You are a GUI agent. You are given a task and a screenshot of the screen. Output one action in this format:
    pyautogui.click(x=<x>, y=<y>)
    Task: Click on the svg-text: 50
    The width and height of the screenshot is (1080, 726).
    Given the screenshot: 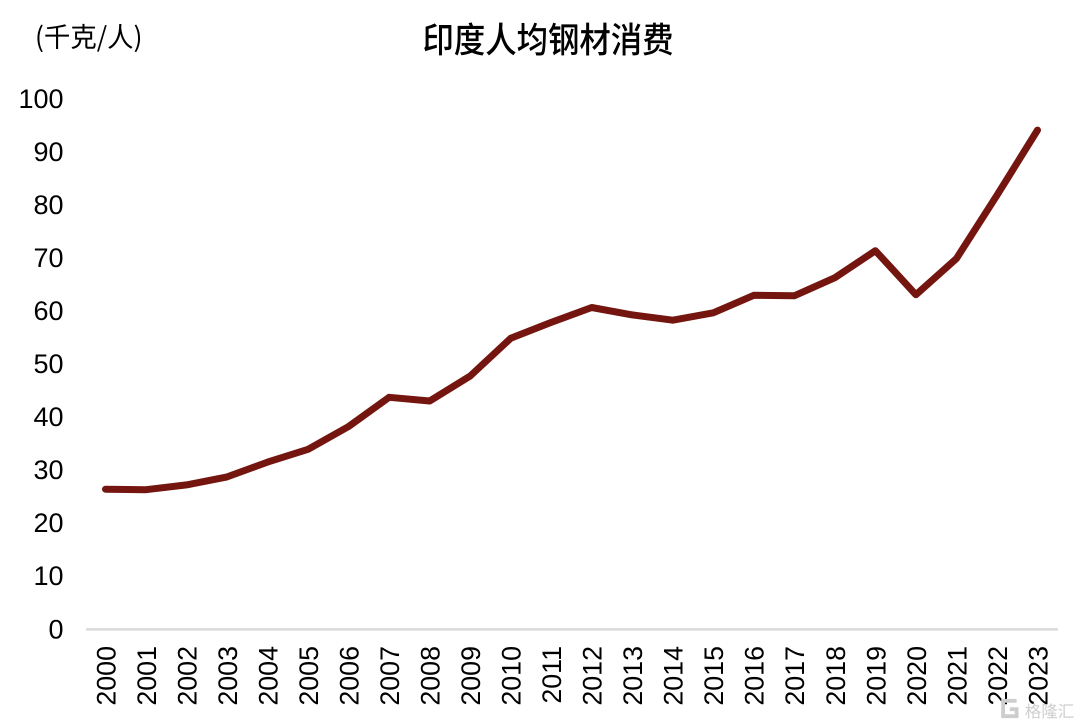 What is the action you would take?
    pyautogui.click(x=48, y=364)
    